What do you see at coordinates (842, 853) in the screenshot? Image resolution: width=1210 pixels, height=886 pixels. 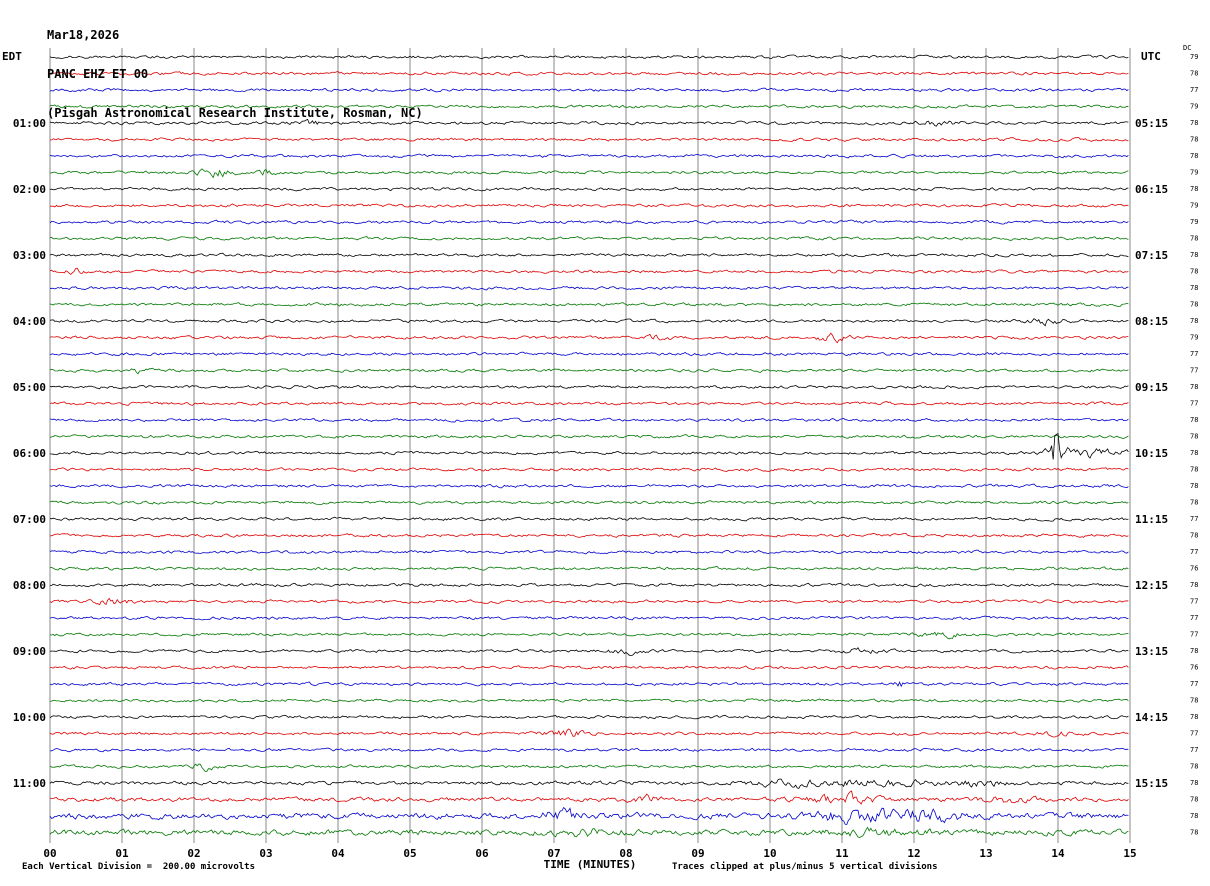 I see `x-tick-label: 11` at bounding box center [842, 853].